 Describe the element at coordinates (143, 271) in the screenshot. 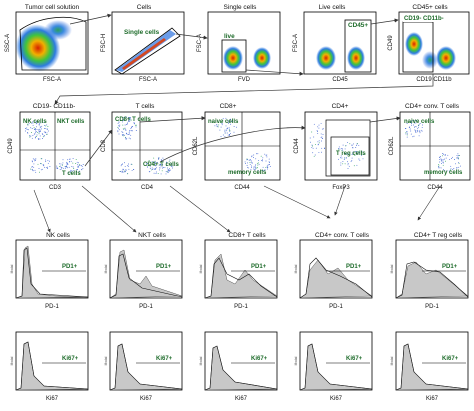

I see `histogram-panel: NKT cells PD1+ PD-1 Modal` at that location.